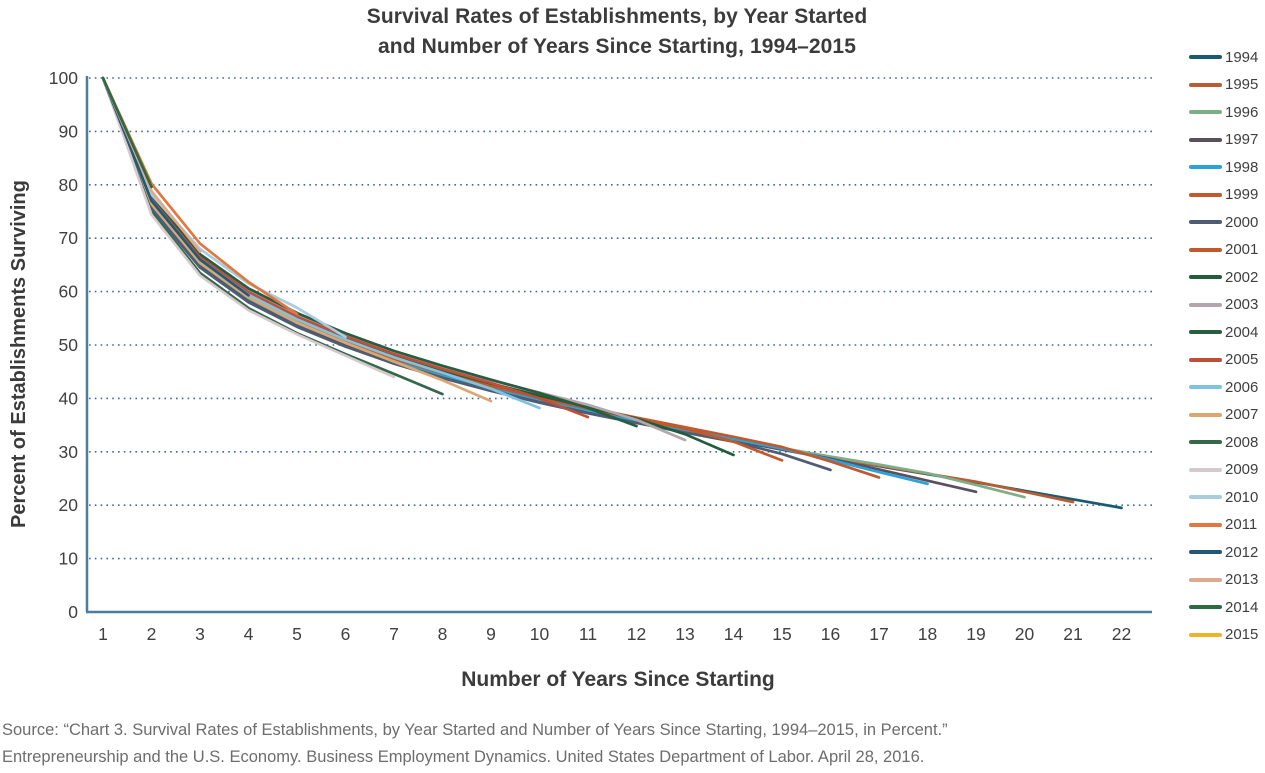 This screenshot has width=1265, height=773. What do you see at coordinates (394, 634) in the screenshot?
I see `x-tick-label: 7` at bounding box center [394, 634].